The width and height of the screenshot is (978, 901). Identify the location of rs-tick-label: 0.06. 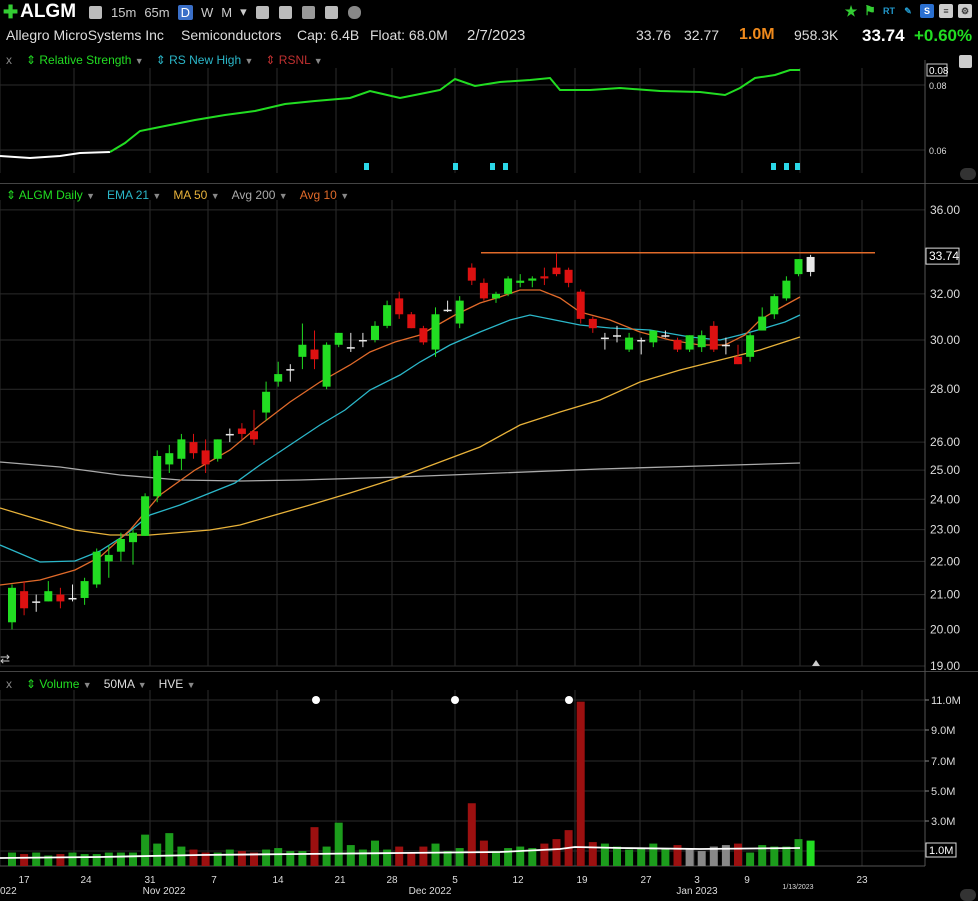
(938, 151).